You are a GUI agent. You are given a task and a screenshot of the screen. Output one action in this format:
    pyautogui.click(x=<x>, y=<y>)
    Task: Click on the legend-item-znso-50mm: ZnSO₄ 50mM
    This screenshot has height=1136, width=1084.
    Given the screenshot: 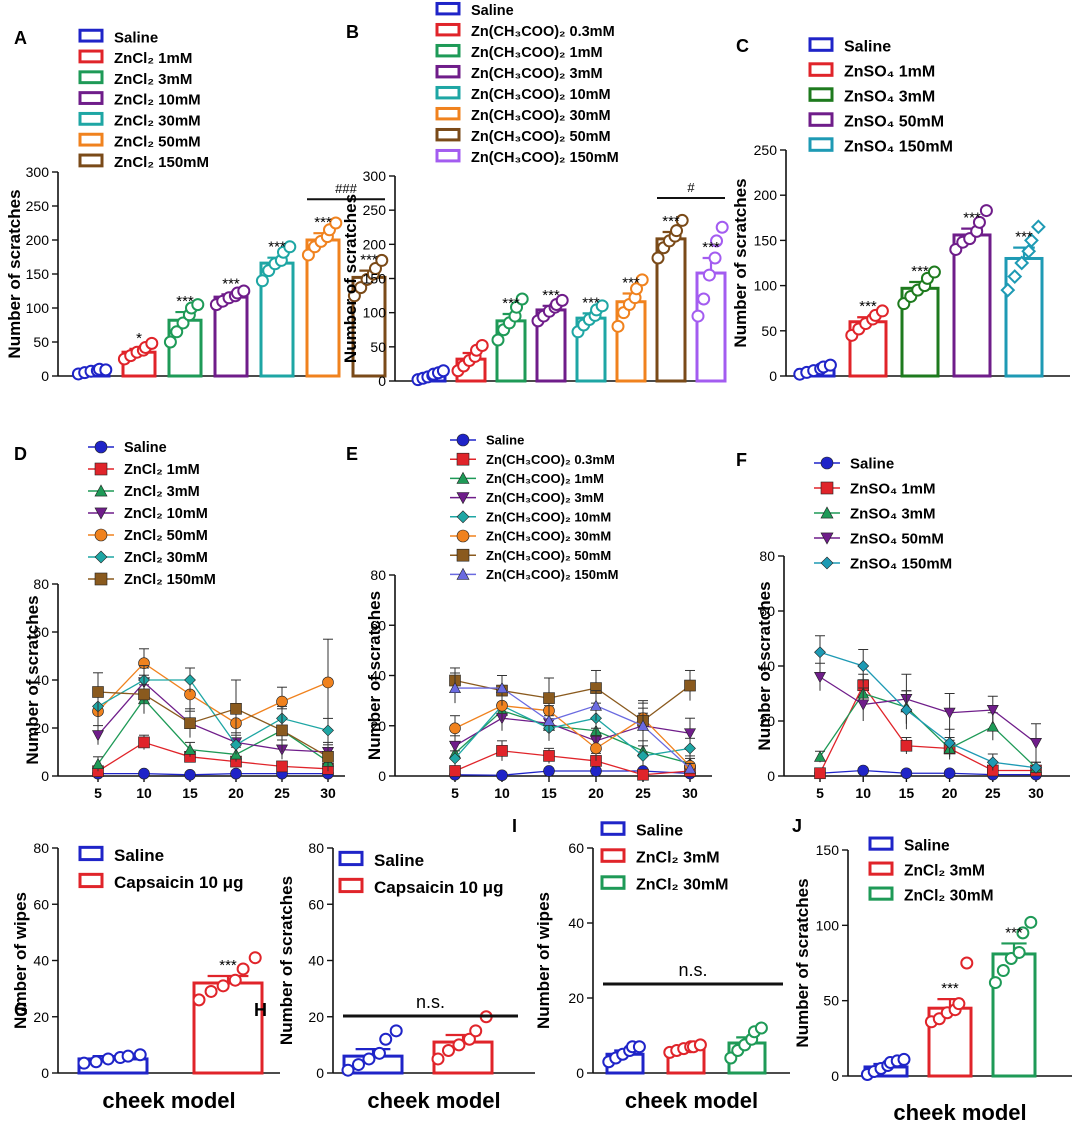 What is the action you would take?
    pyautogui.click(x=876, y=121)
    